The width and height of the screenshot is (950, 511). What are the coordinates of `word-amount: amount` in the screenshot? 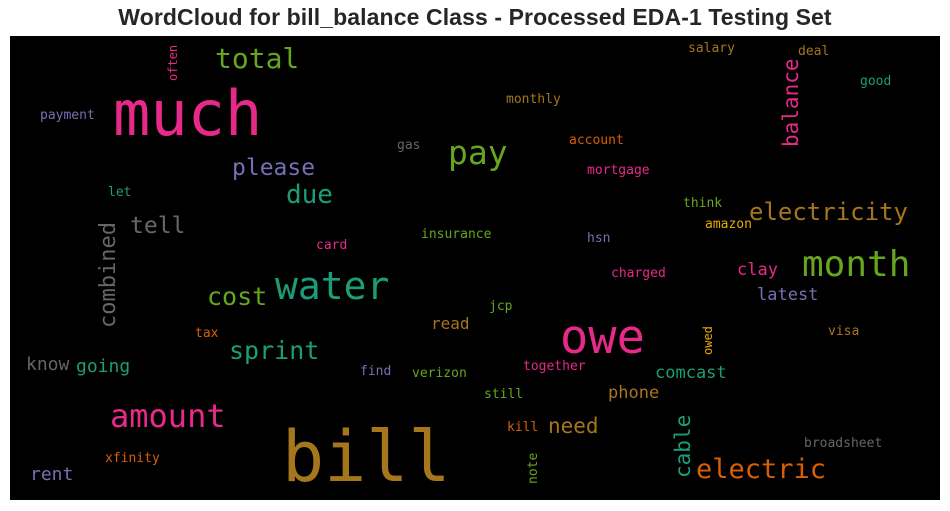 It's located at (168, 416).